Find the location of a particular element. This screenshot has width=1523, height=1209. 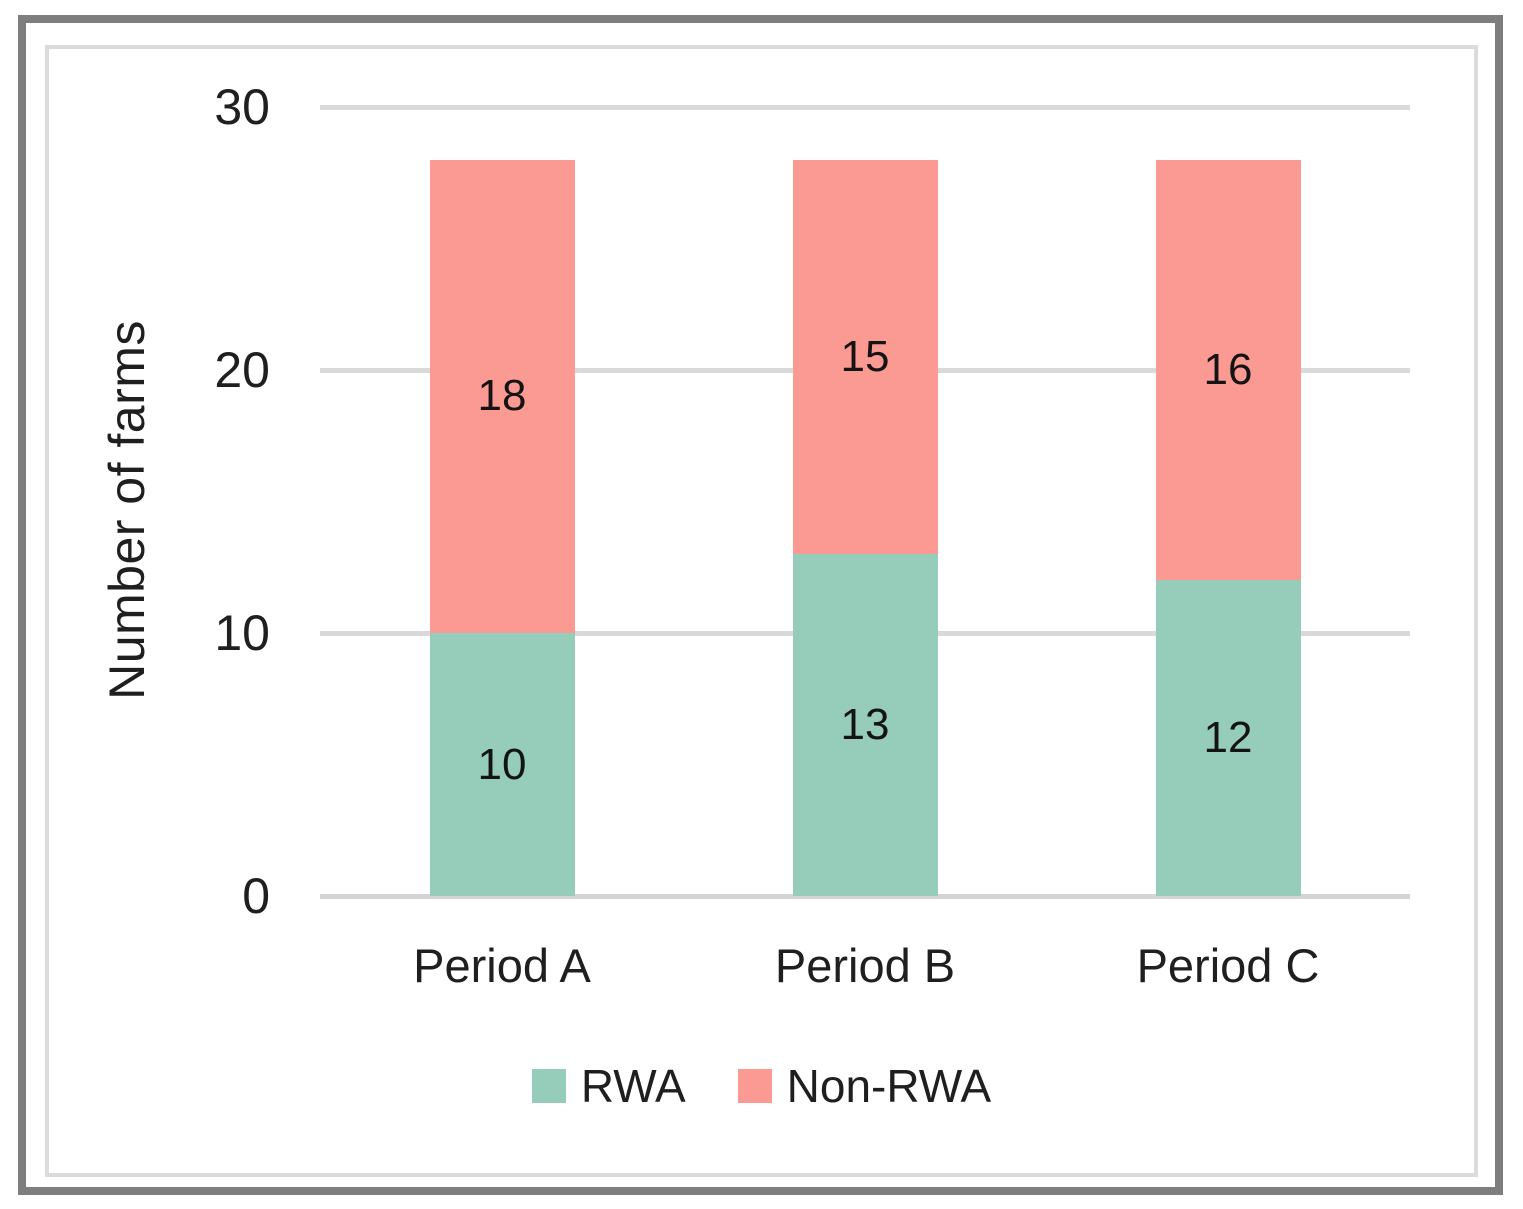

bar-segment-rwa-period-a is located at coordinates (502, 764).